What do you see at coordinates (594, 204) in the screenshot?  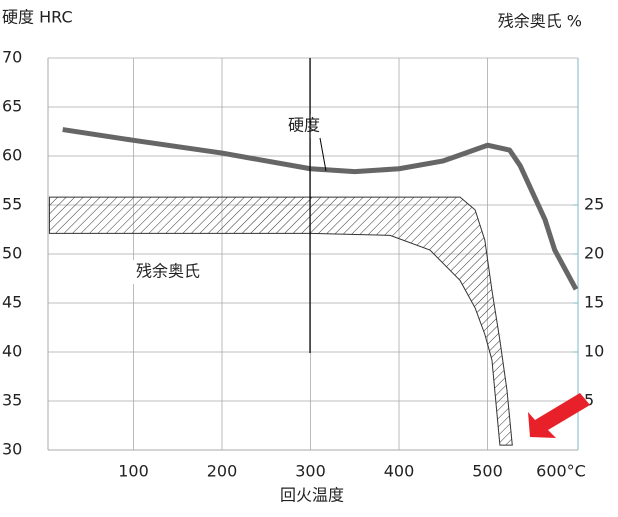 I see `y2-tick-label: 25` at bounding box center [594, 204].